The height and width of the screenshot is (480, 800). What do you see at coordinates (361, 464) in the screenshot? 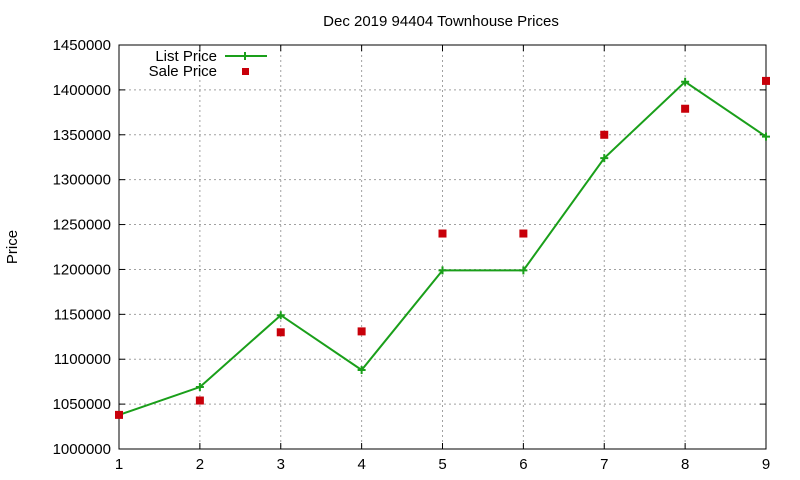
I see `x-tick-label: 4` at bounding box center [361, 464].